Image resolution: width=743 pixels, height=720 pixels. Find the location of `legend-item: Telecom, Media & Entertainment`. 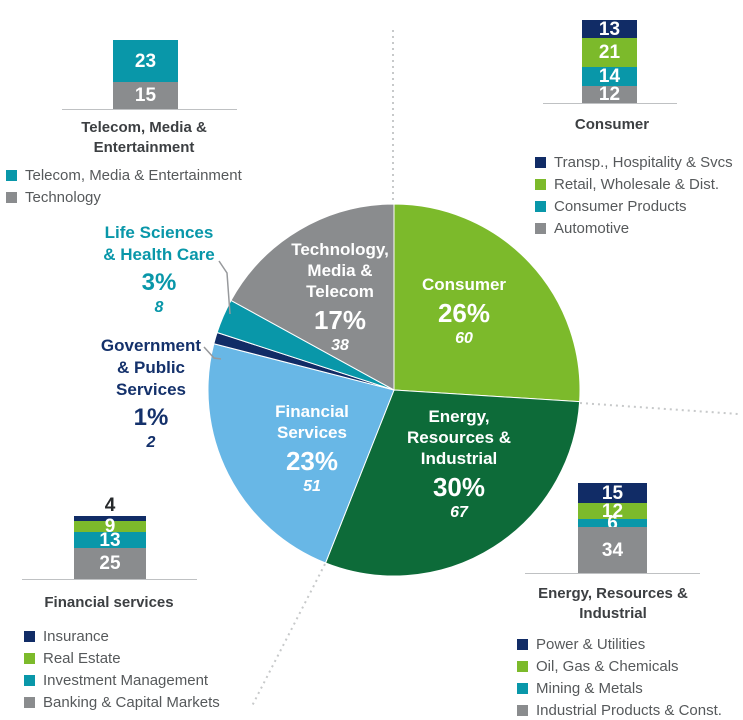

legend-item: Telecom, Media & Entertainment is located at coordinates (124, 175).